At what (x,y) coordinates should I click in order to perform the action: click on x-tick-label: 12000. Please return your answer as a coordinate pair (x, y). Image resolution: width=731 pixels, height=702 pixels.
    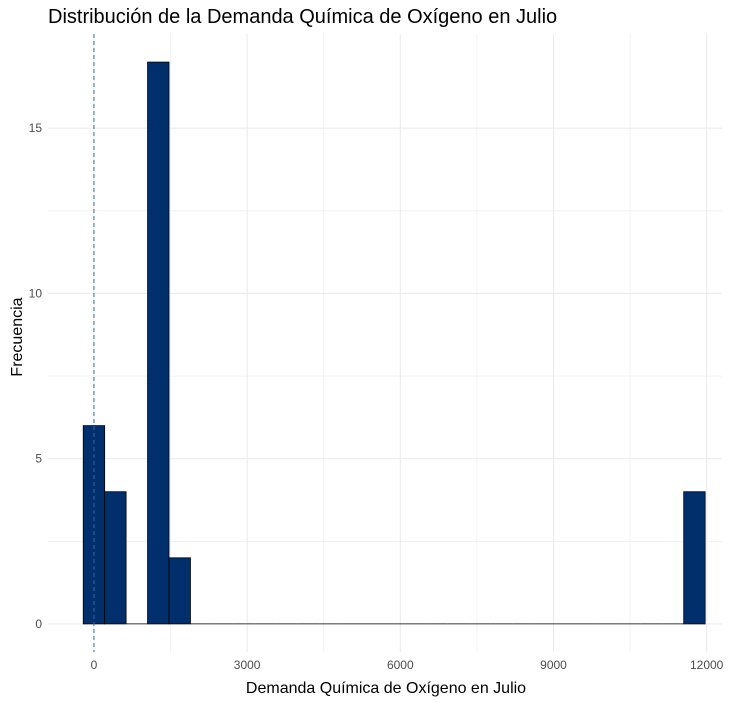
    Looking at the image, I should click on (707, 665).